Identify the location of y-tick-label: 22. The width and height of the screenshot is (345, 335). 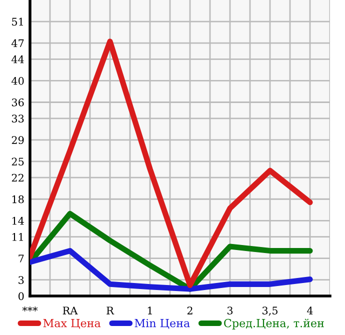
(18, 178).